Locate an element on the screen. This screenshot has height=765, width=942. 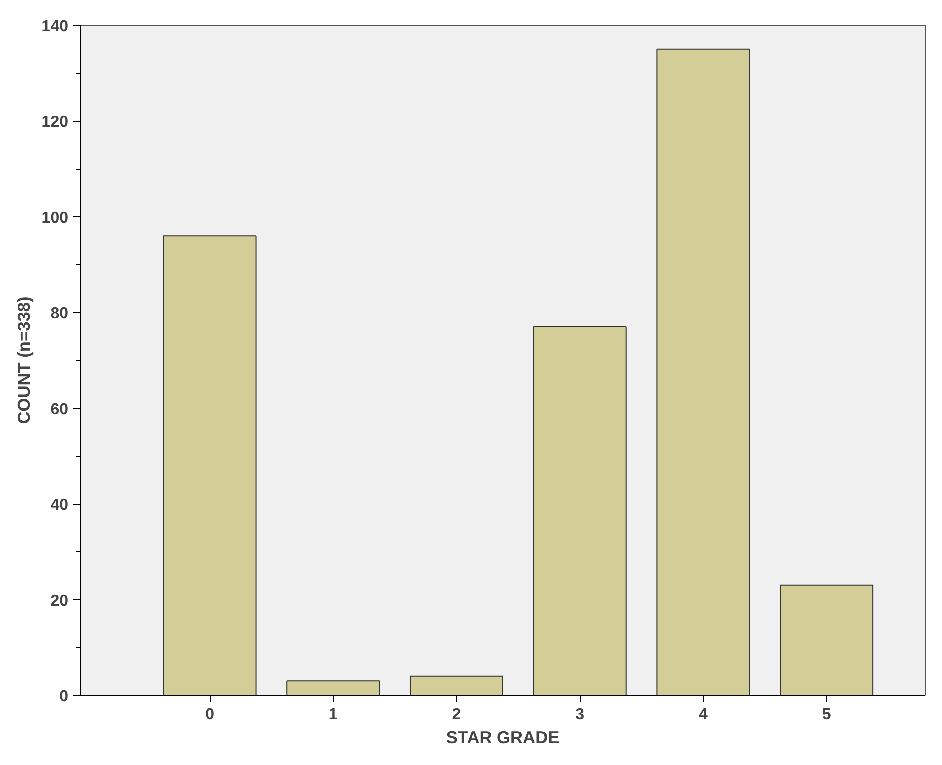
x-tick-label: 0 is located at coordinates (210, 715).